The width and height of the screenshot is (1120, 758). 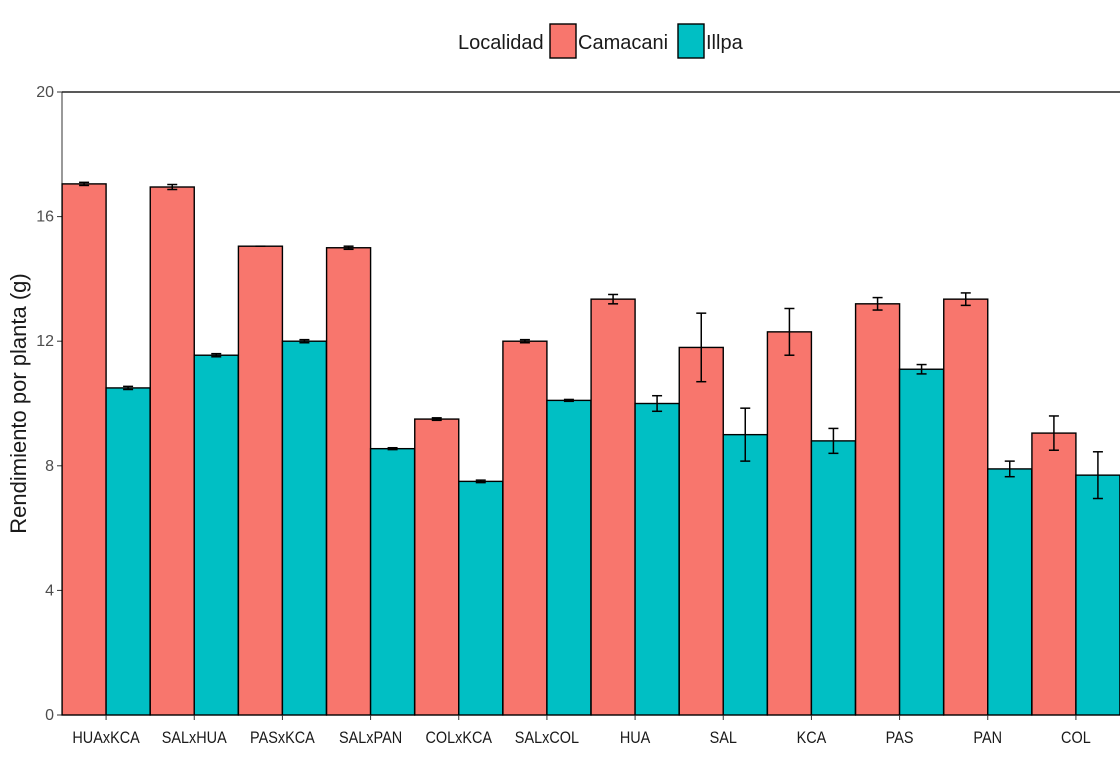 What do you see at coordinates (45, 341) in the screenshot?
I see `y-tick-label: 12` at bounding box center [45, 341].